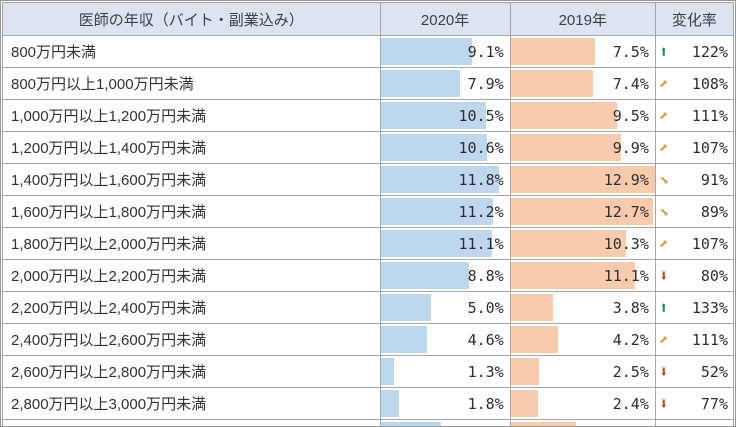 The height and width of the screenshot is (427, 736). What do you see at coordinates (694, 371) in the screenshot?
I see `change-rate-cell: ⬇ 52%` at bounding box center [694, 371].